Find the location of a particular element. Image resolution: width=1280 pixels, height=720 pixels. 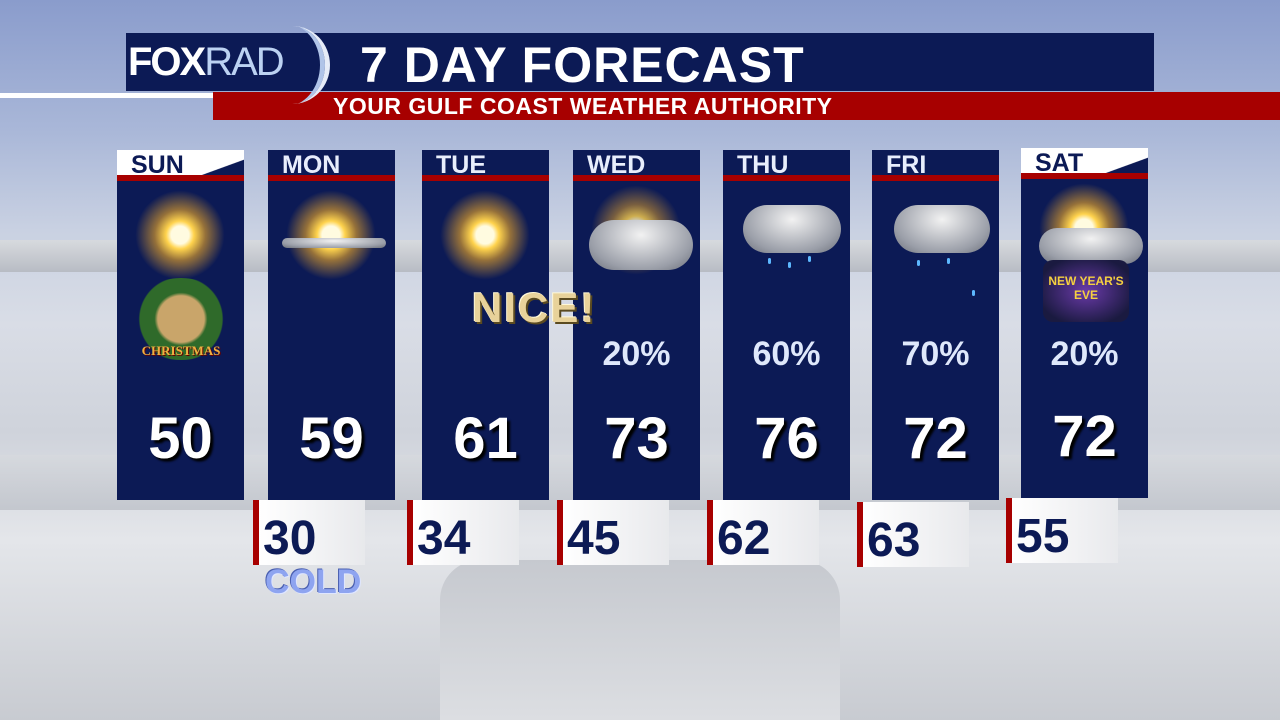

low-temp-mon: 30 is located at coordinates (309, 532).